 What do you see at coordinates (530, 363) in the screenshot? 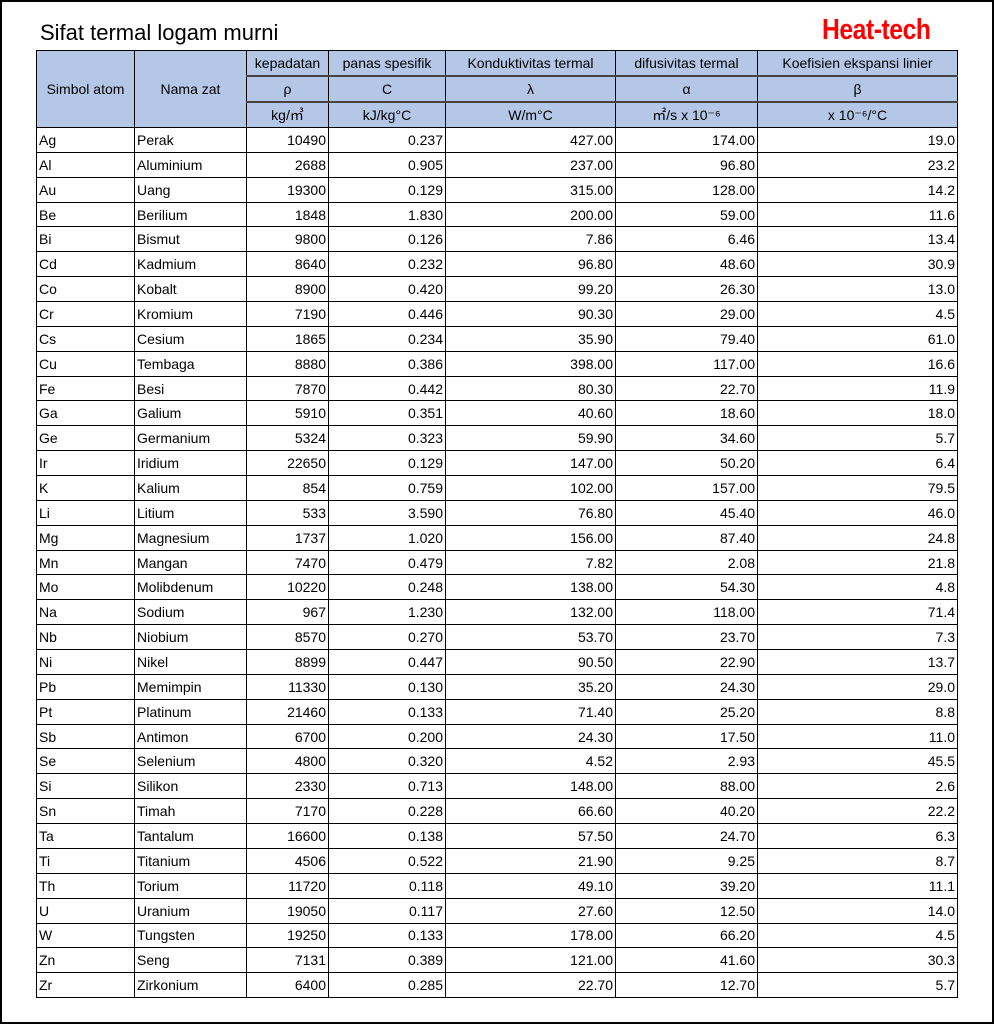
I see `conductivity-cell: 398.00` at bounding box center [530, 363].